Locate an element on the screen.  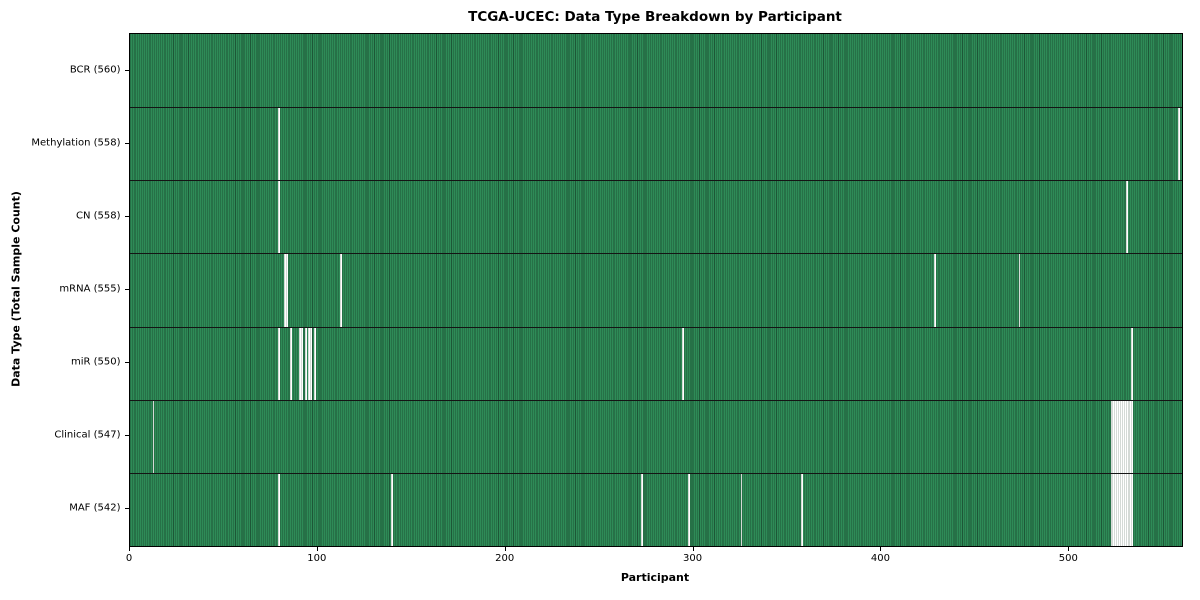
y-tick-label: BCR (560) is located at coordinates (95, 70).